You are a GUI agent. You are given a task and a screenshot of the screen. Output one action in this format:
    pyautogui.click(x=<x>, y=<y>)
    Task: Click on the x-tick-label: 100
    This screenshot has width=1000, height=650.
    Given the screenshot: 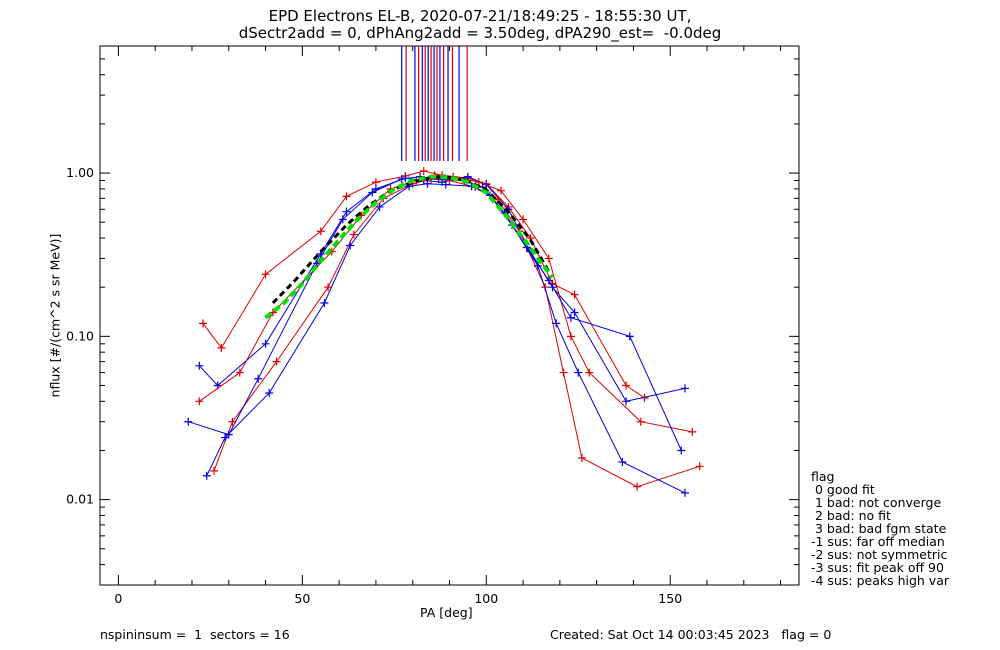 What is the action you would take?
    pyautogui.click(x=486, y=598)
    